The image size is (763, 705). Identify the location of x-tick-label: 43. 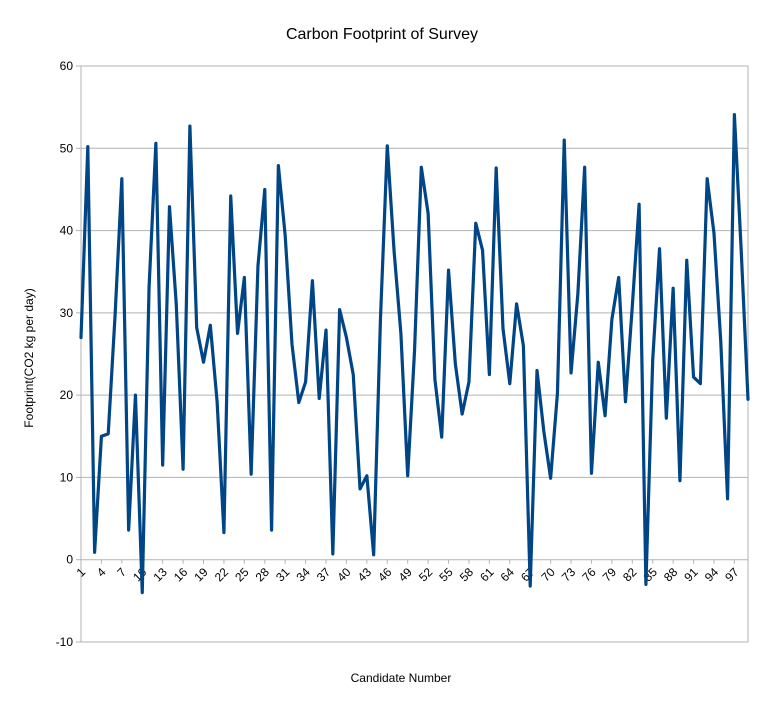
(365, 575).